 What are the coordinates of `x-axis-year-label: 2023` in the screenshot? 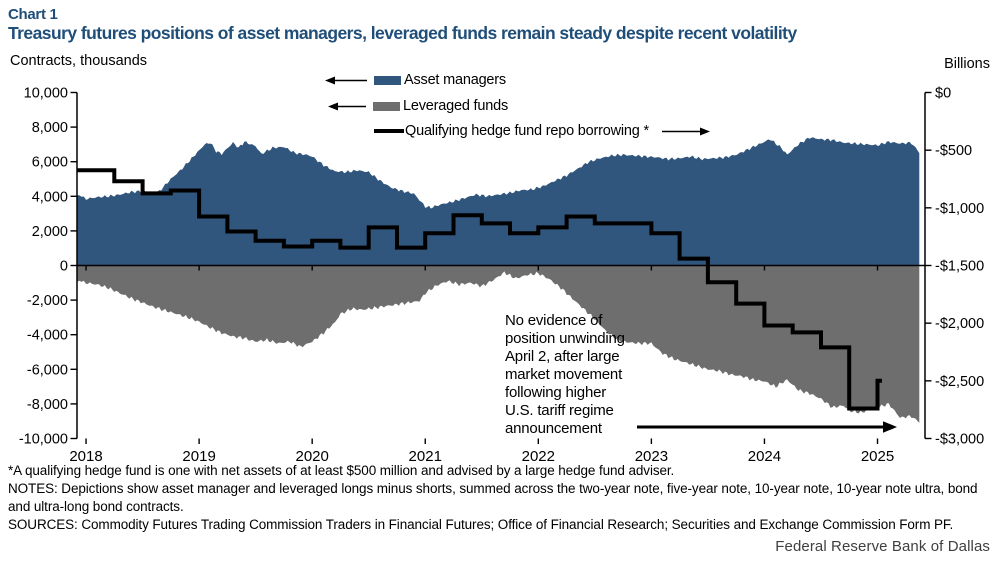 It's located at (651, 456).